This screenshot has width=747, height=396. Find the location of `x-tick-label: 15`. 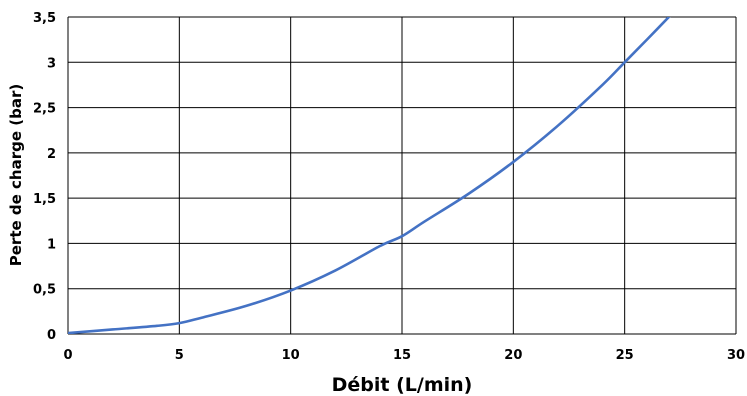

x-tick-label: 15 is located at coordinates (402, 355).